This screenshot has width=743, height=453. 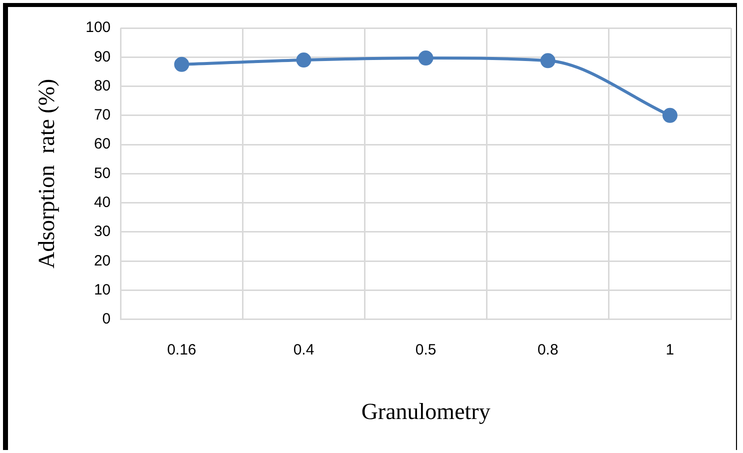 What do you see at coordinates (98, 27) in the screenshot?
I see `y-tick-label: 100` at bounding box center [98, 27].